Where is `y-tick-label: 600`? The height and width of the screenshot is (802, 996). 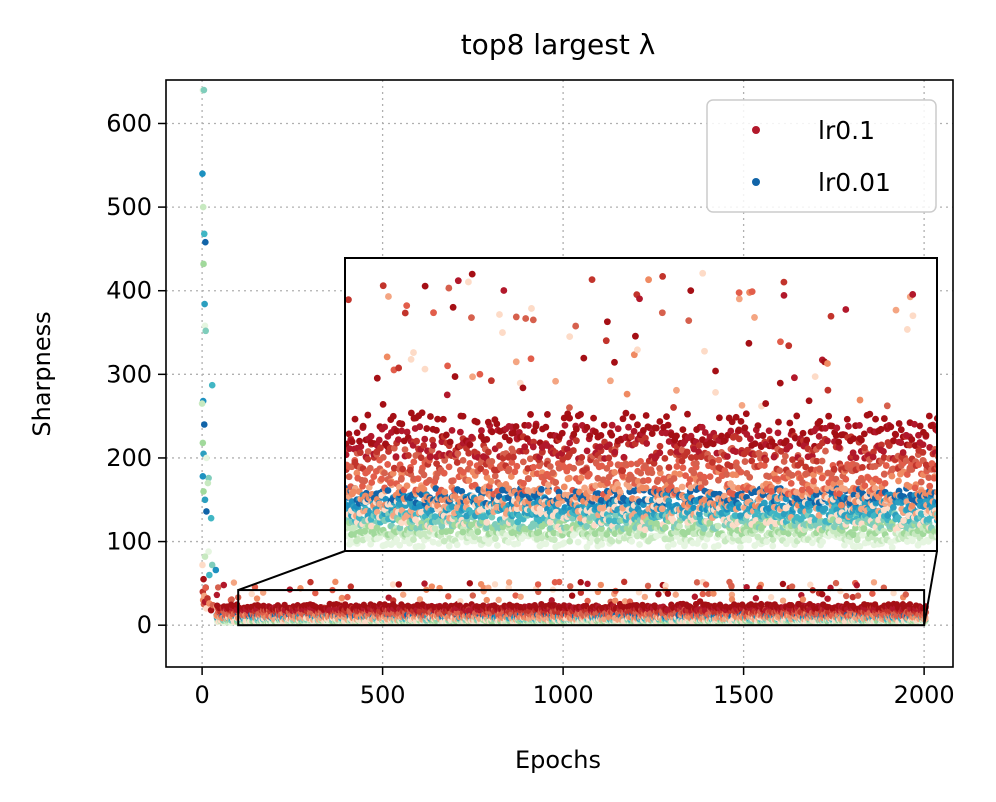
y-tick-label: 600 is located at coordinates (129, 123).